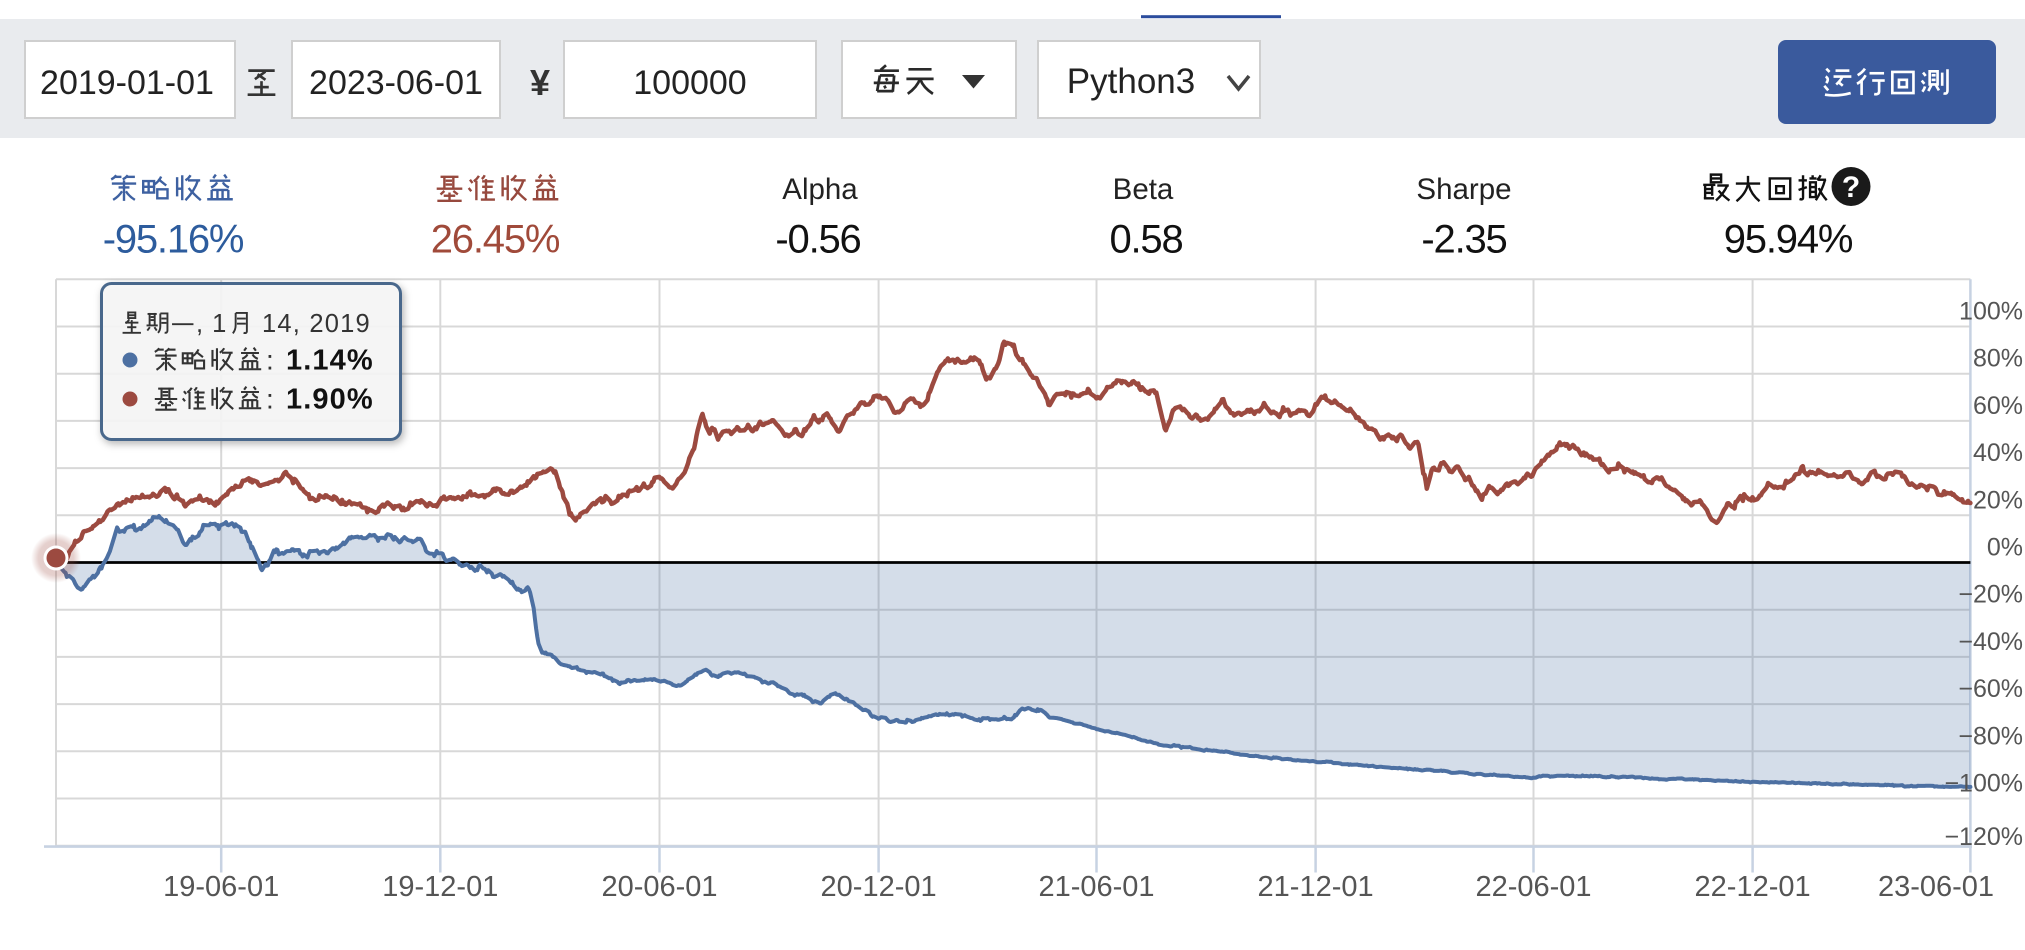  I want to click on svg-text: 60%, so click(1998, 406).